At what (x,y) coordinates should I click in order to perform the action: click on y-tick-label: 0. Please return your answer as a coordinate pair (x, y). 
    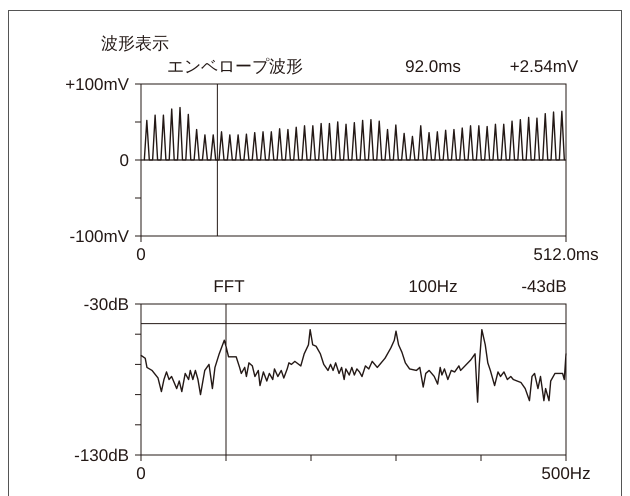
    Looking at the image, I should click on (124, 160).